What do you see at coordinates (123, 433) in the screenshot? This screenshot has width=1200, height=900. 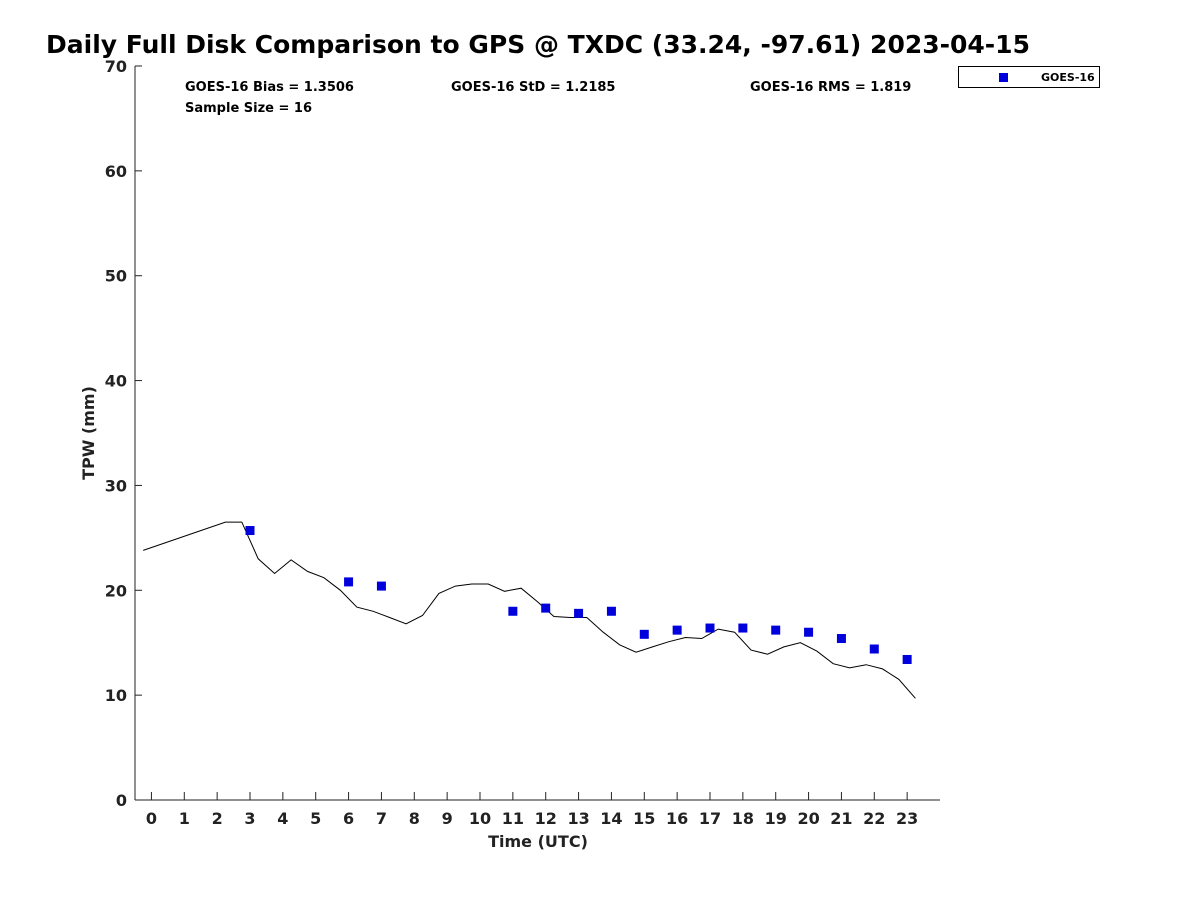 I see `y-axis-ticks: 0 10 20 30 40 50 60 70` at bounding box center [123, 433].